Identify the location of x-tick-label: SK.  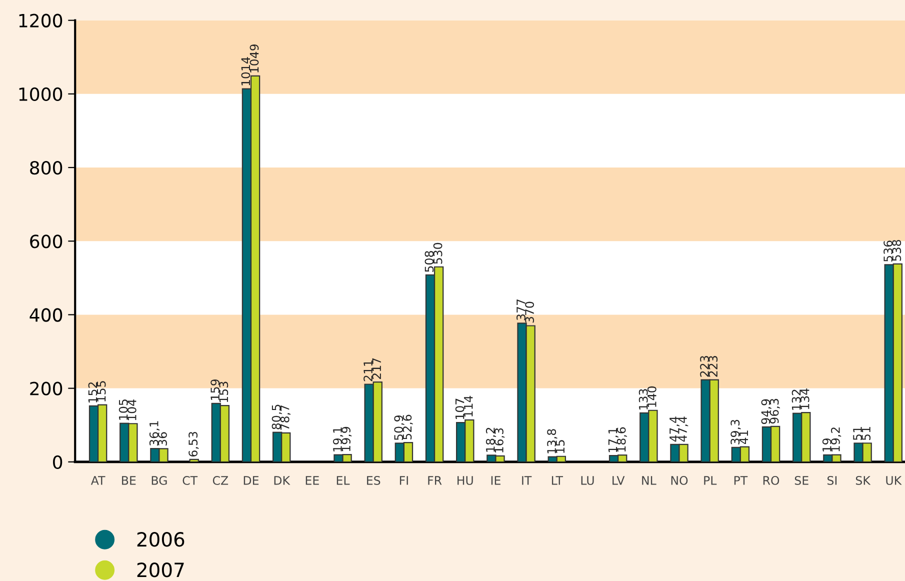
(863, 480).